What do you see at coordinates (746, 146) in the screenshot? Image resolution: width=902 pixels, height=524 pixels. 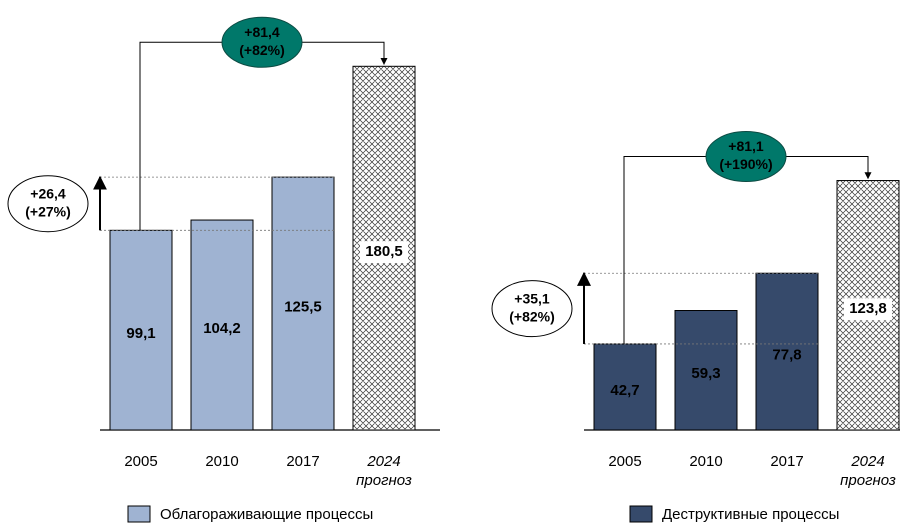 I see `annotation-text: +81,1` at bounding box center [746, 146].